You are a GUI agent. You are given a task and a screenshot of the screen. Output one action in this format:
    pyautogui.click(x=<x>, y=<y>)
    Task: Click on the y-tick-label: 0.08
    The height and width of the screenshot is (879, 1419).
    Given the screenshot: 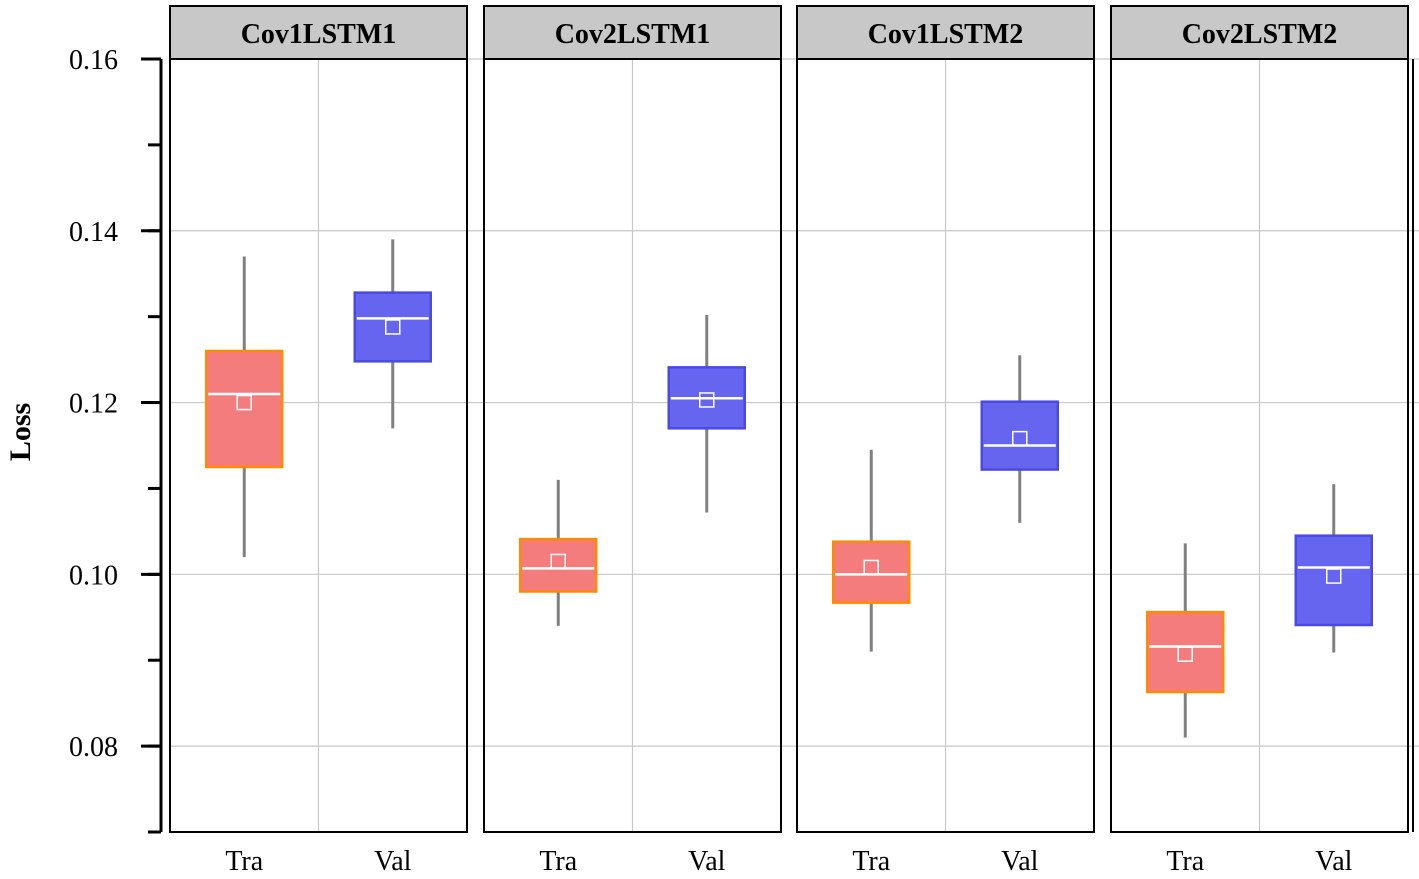 What is the action you would take?
    pyautogui.click(x=93, y=747)
    